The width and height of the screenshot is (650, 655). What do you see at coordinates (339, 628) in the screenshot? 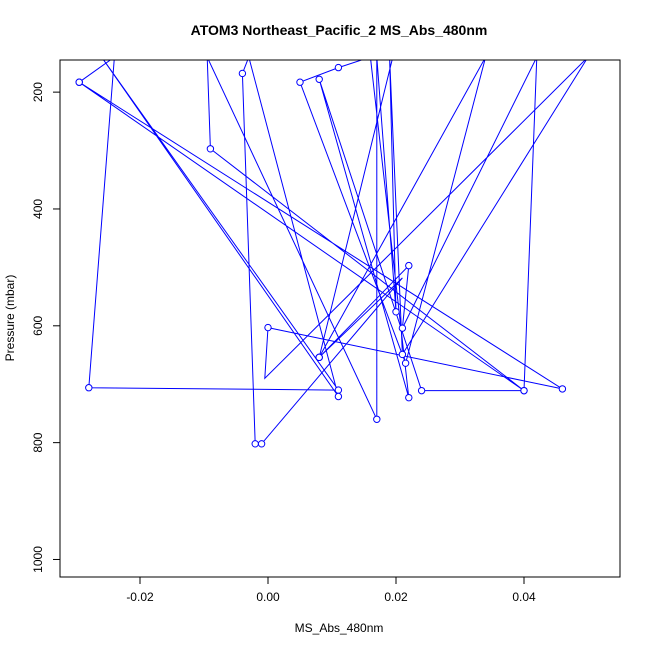
I see `x-axis-label: MS_Abs_480nm` at bounding box center [339, 628].